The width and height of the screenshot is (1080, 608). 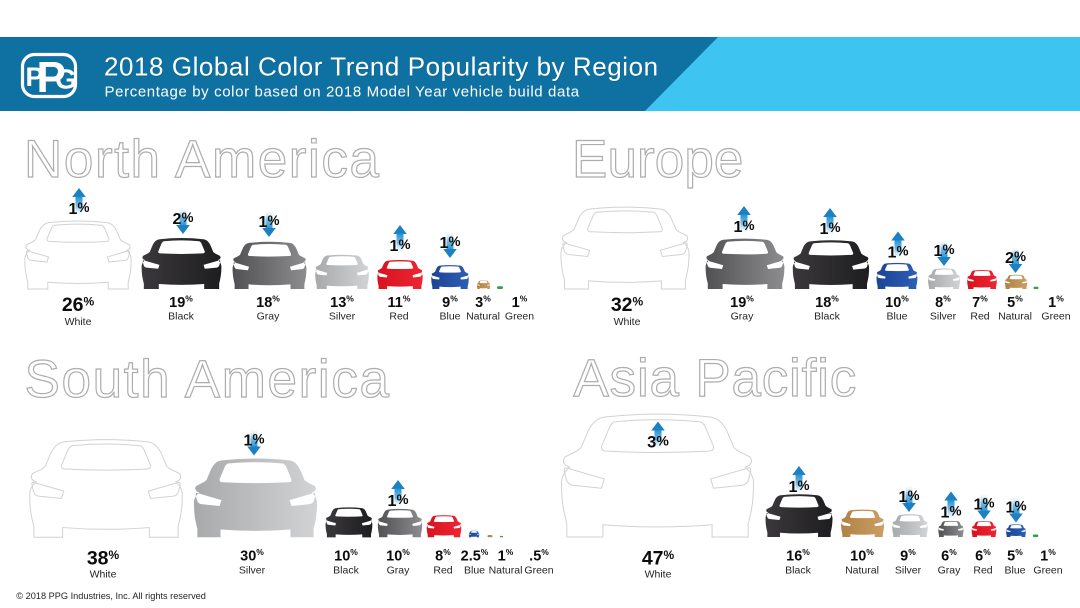 I want to click on svg-text: 3%, so click(x=658, y=442).